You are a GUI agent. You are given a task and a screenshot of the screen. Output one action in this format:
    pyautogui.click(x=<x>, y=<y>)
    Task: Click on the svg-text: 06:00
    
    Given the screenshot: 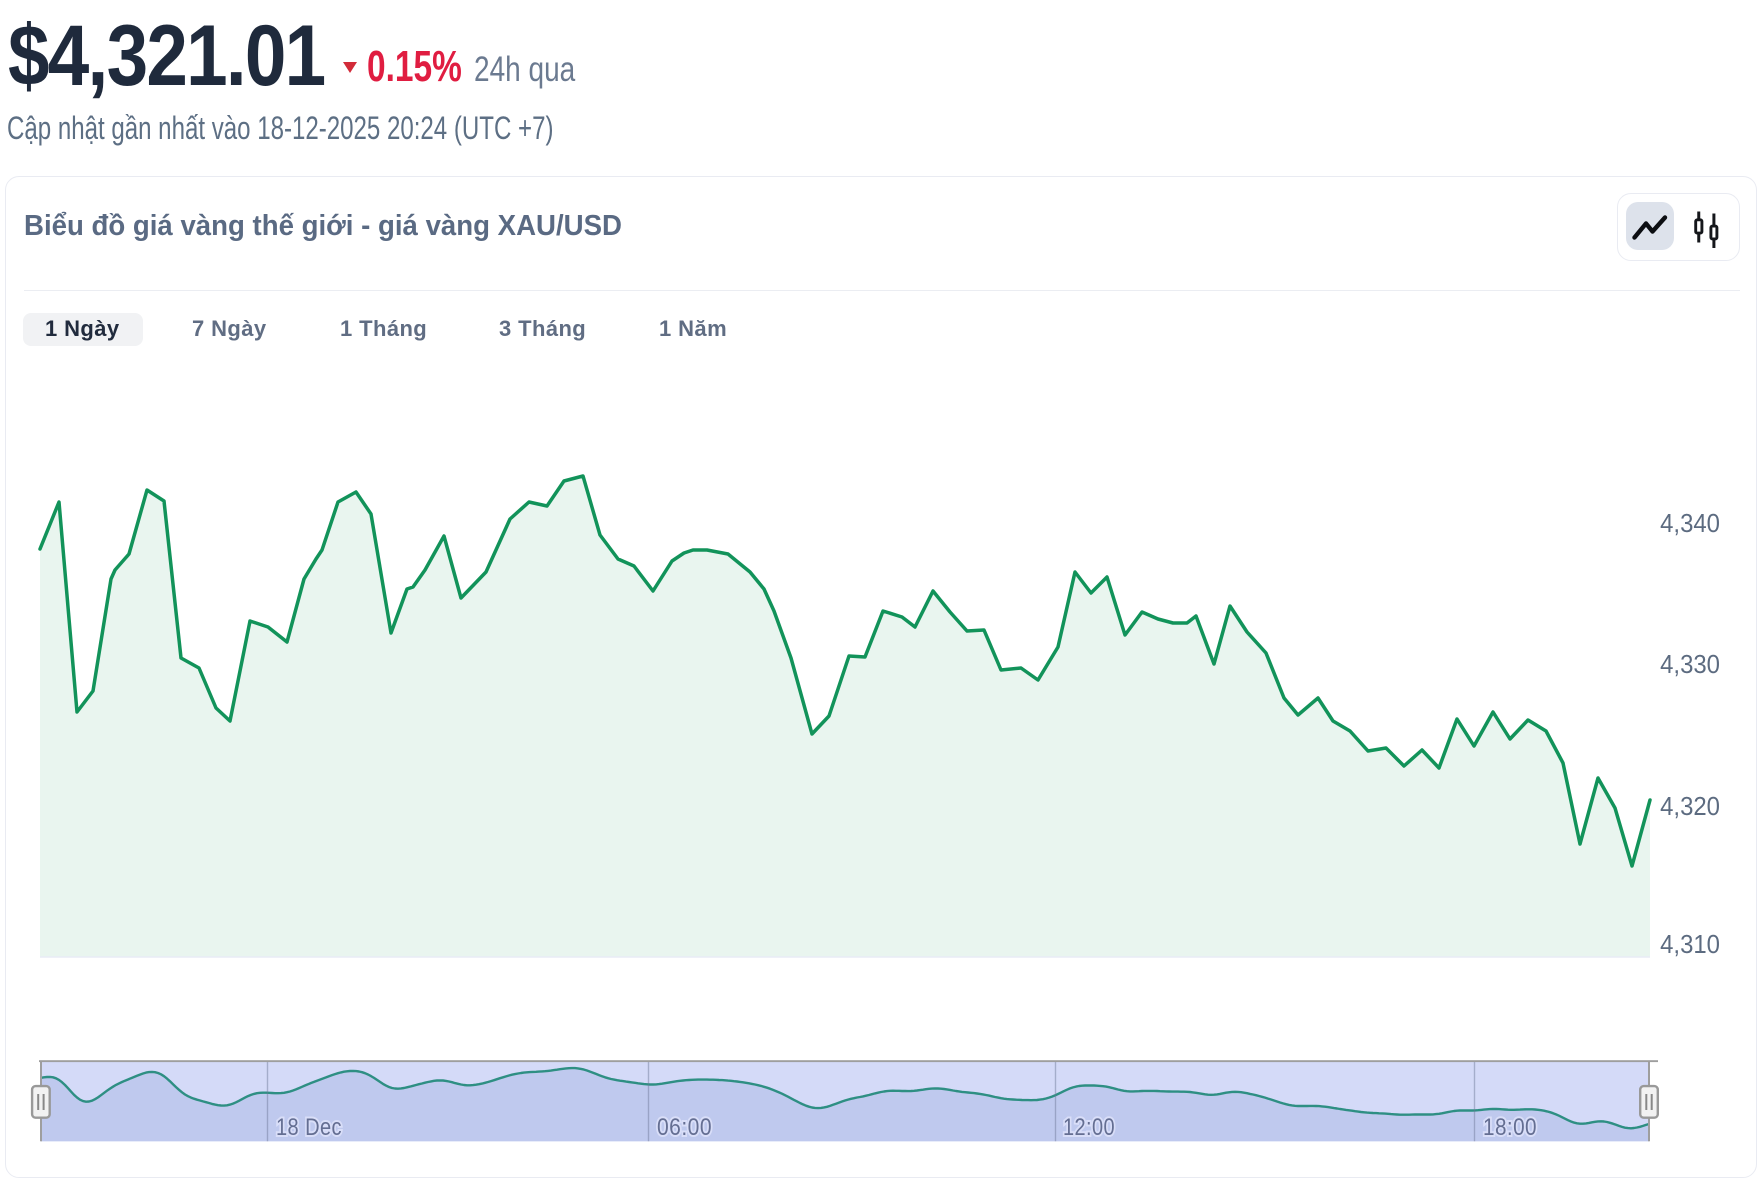 What is the action you would take?
    pyautogui.click(x=684, y=1127)
    